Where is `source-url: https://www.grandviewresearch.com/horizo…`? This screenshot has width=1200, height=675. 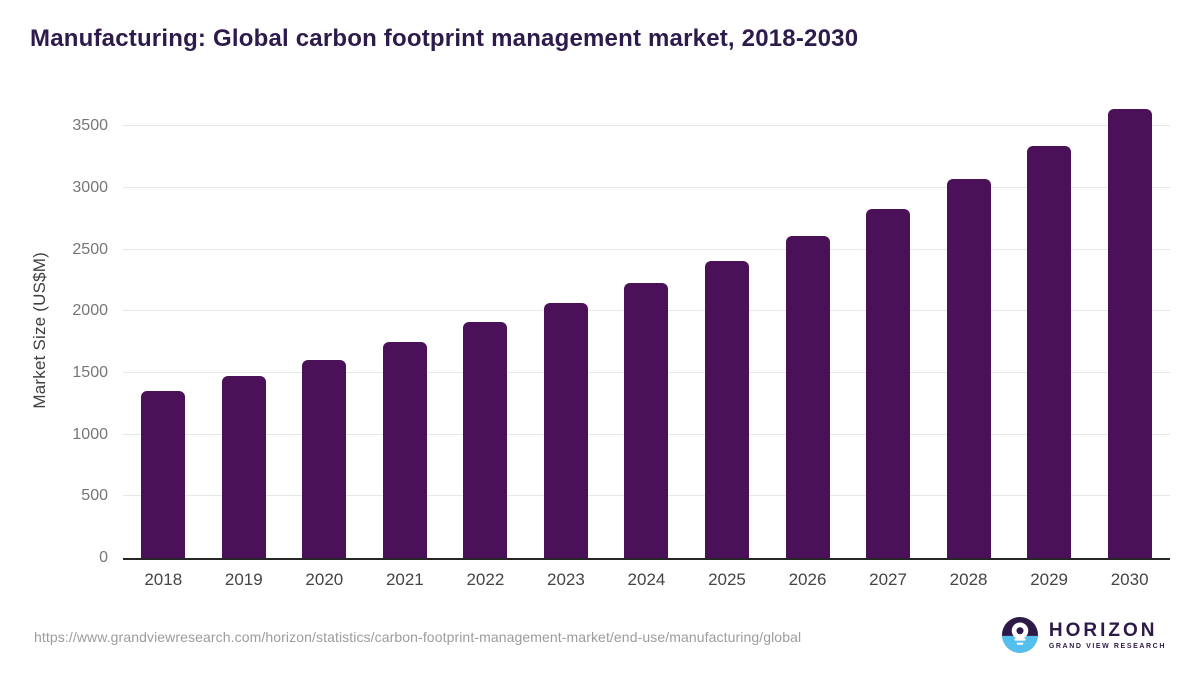 source-url: https://www.grandviewresearch.com/horizo… is located at coordinates (418, 637).